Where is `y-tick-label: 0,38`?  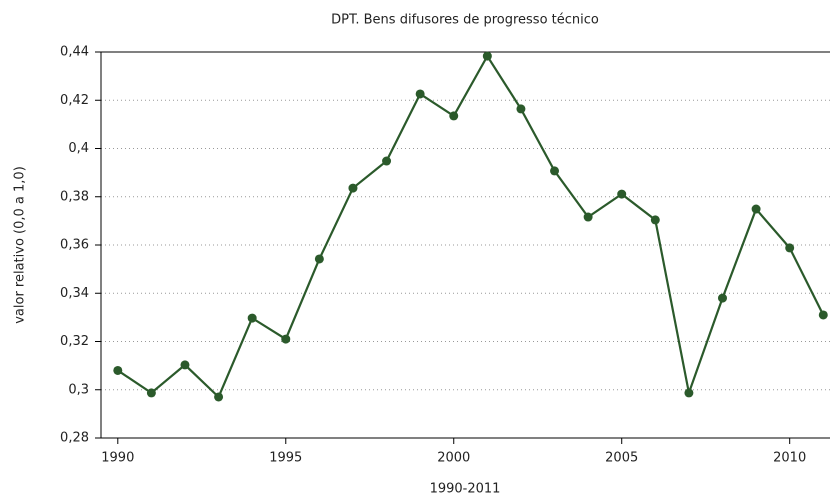
y-tick-label: 0,38 is located at coordinates (74, 196).